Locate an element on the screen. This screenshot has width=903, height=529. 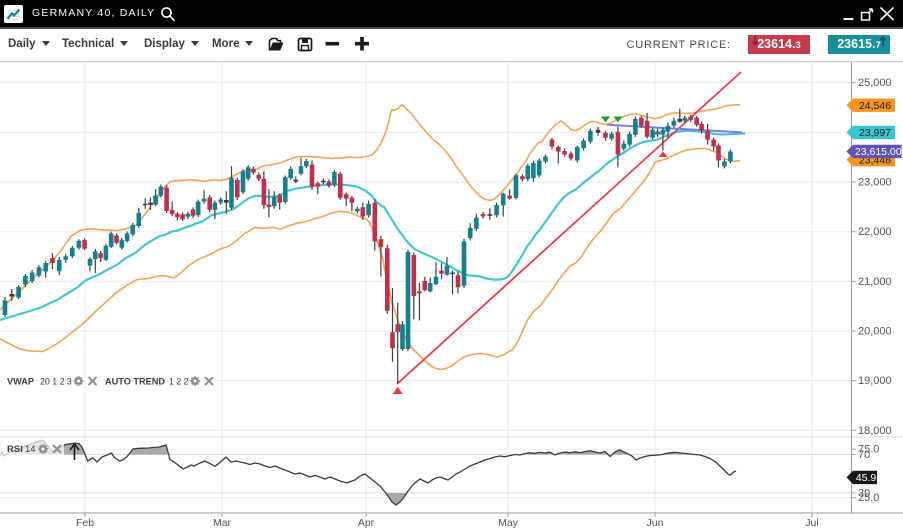
svg-text: 21,000 is located at coordinates (875, 282).